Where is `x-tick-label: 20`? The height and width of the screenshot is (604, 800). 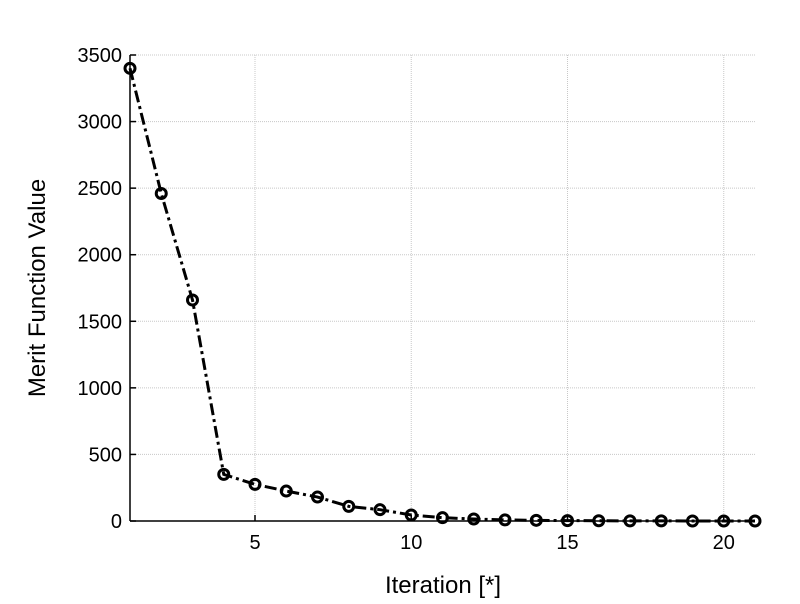
x-tick-label: 20 is located at coordinates (724, 543).